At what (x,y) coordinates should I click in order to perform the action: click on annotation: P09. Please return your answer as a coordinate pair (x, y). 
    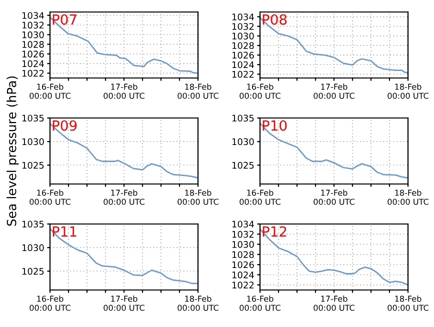
    Looking at the image, I should click on (64, 125).